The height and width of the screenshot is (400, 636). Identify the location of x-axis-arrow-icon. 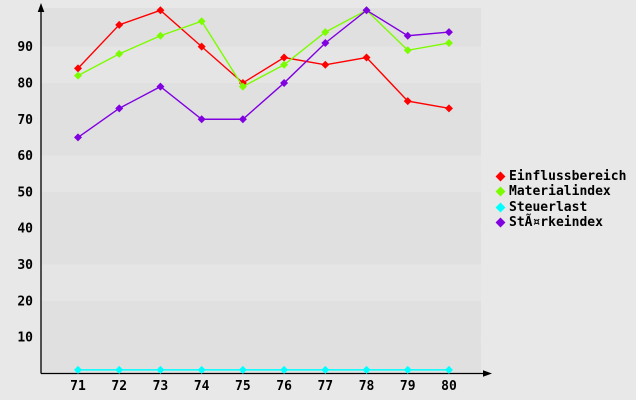
(487, 373).